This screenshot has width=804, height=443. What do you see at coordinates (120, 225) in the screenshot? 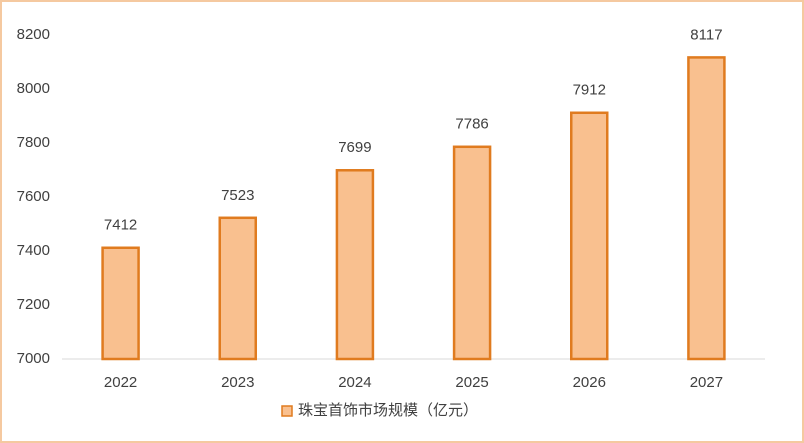
I see `data-label: 7412` at bounding box center [120, 225].